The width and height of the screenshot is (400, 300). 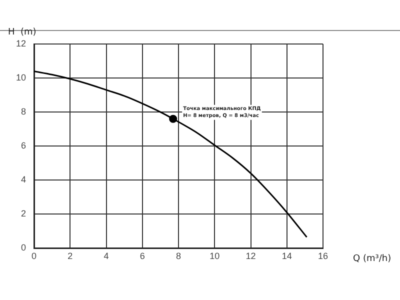 I want to click on x-tick-label: 16, so click(x=323, y=256).